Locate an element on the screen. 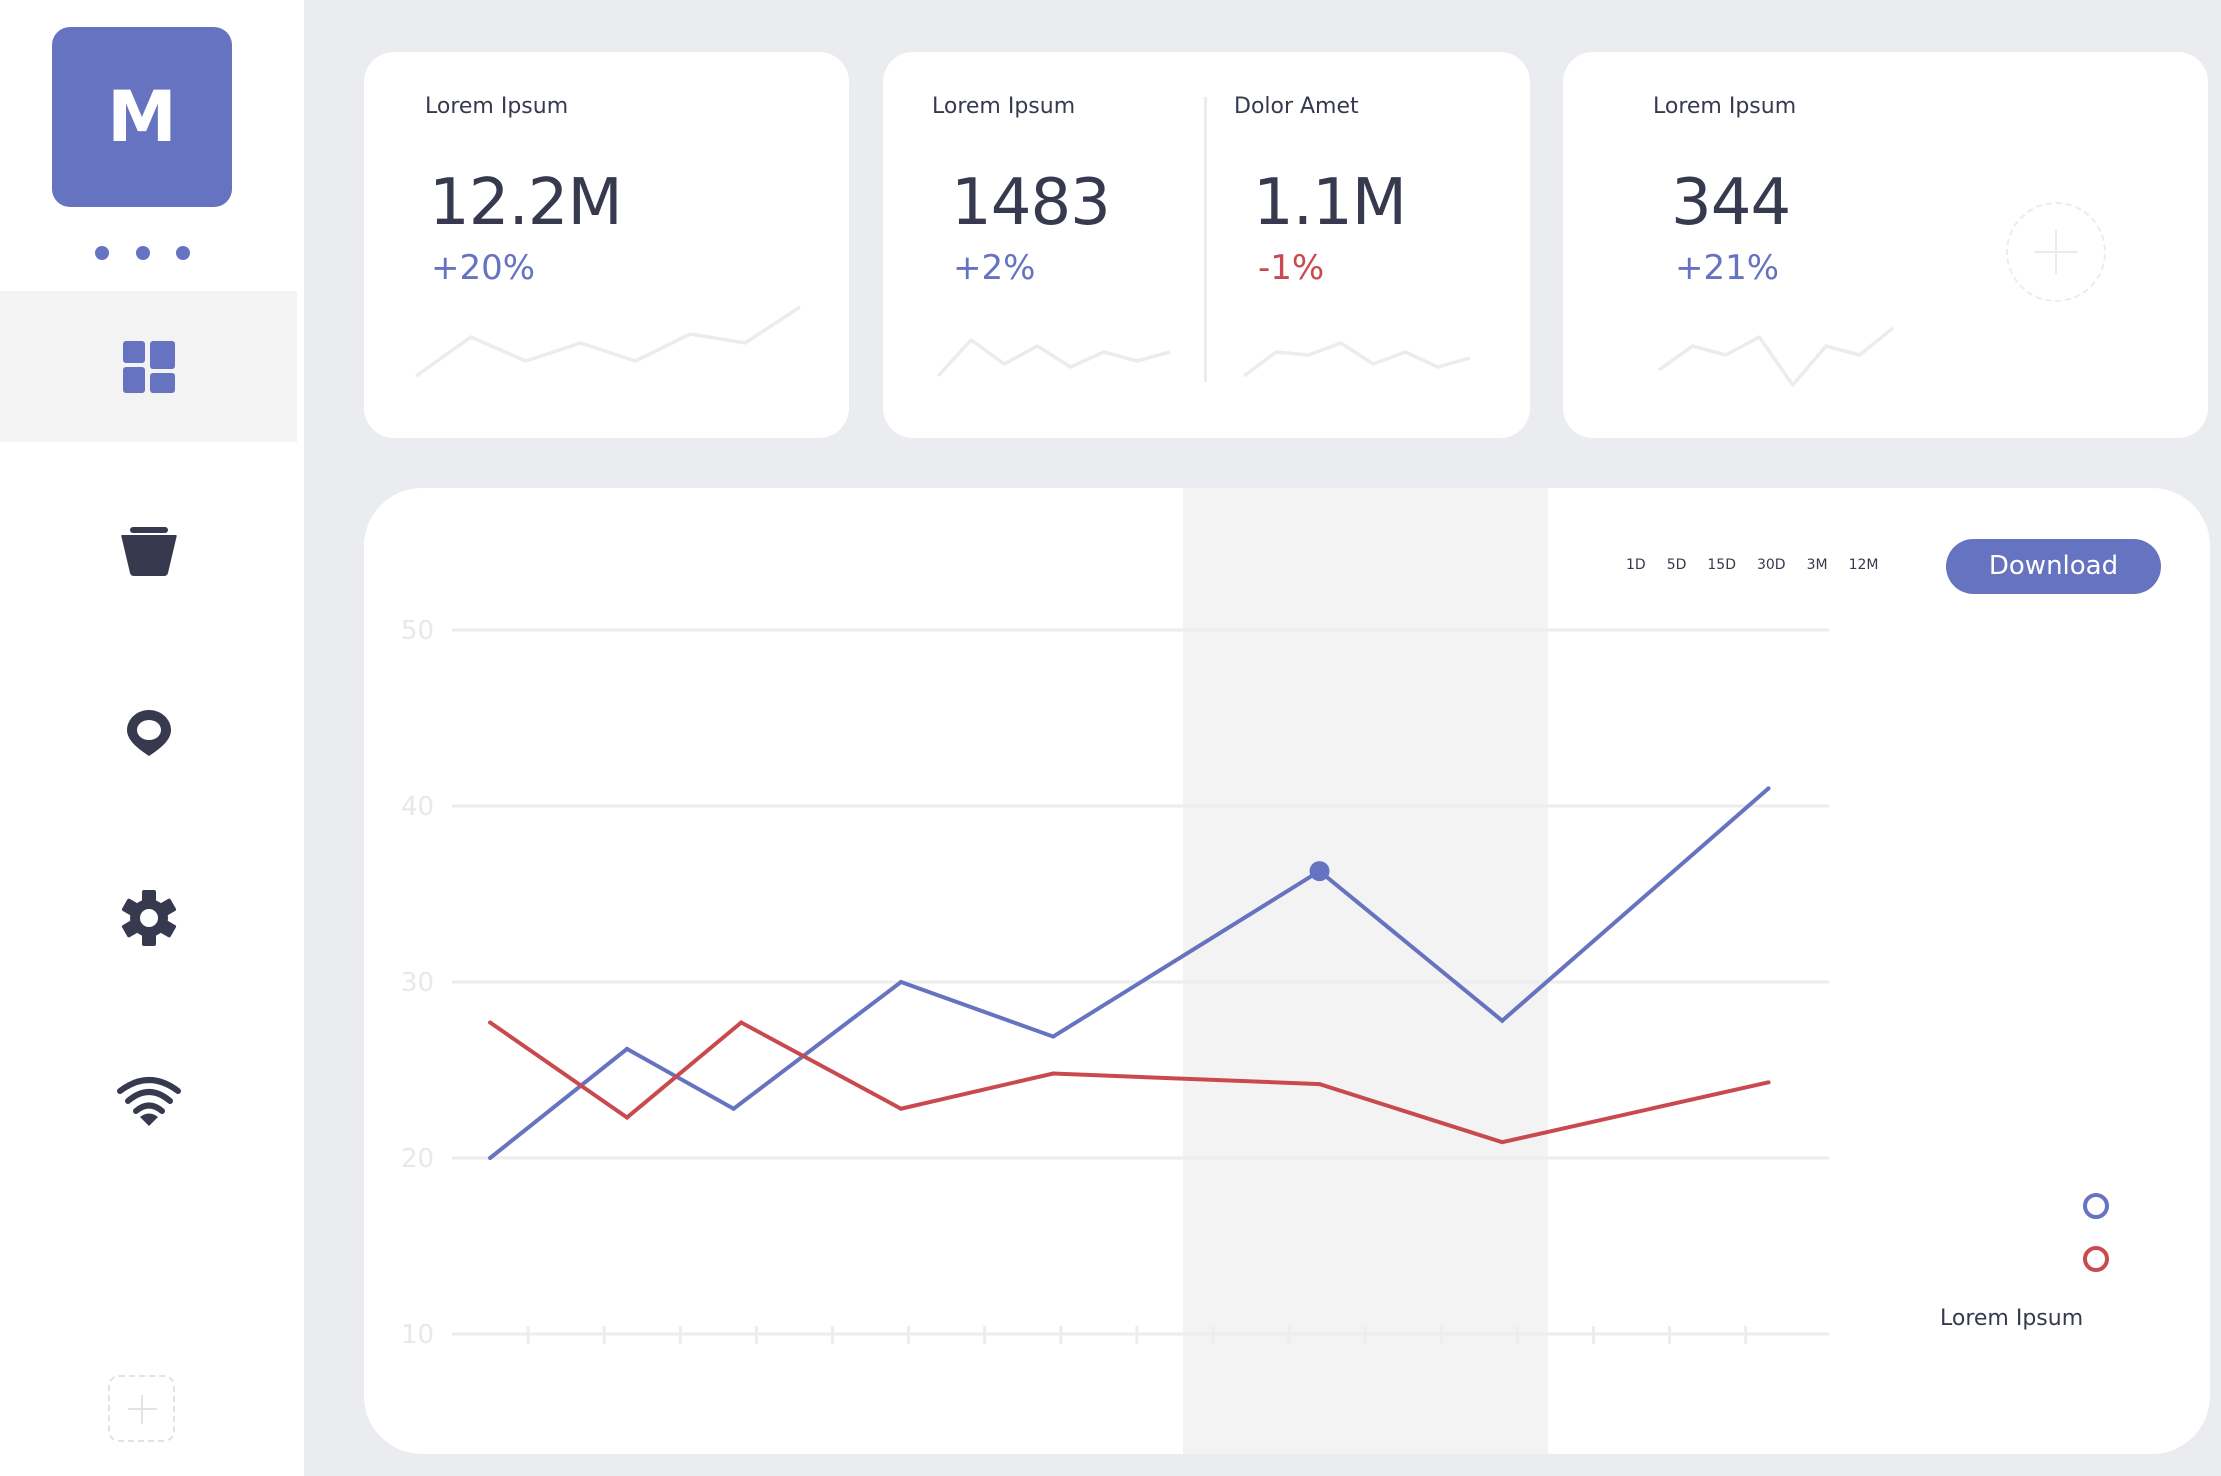  sidebar-item-dashboard is located at coordinates (148, 366).